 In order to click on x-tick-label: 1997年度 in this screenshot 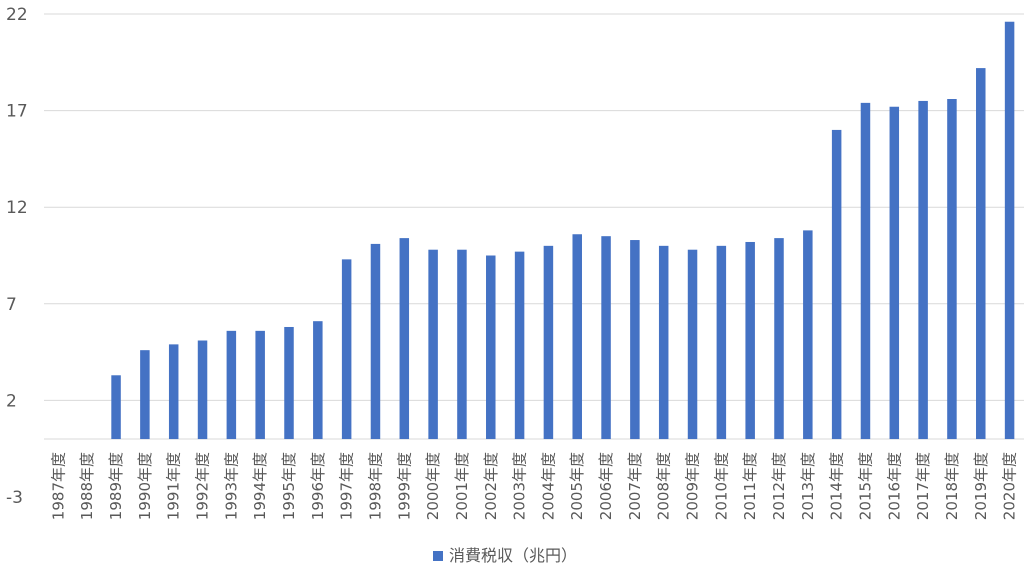, I will do `click(347, 486)`.